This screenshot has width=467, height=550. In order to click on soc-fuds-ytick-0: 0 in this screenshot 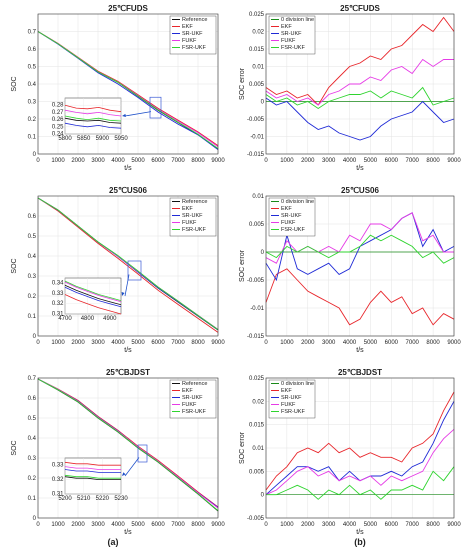, I will do `click(35, 155)`.